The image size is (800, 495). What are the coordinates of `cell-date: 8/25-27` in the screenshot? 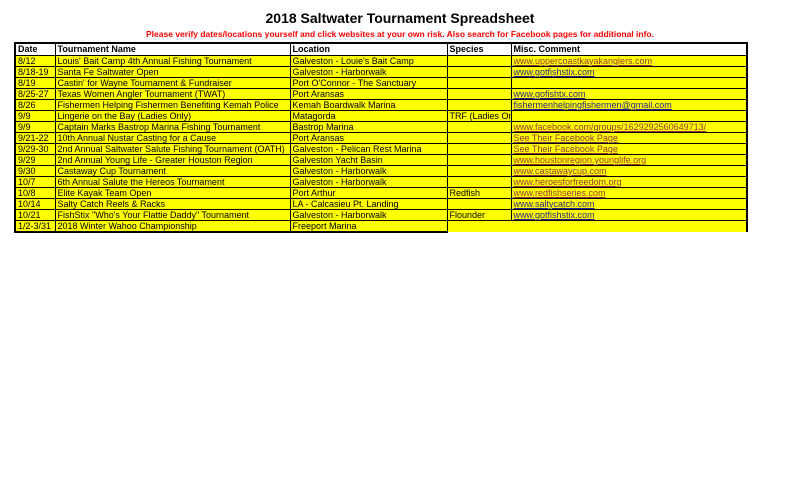 It's located at (35, 94).